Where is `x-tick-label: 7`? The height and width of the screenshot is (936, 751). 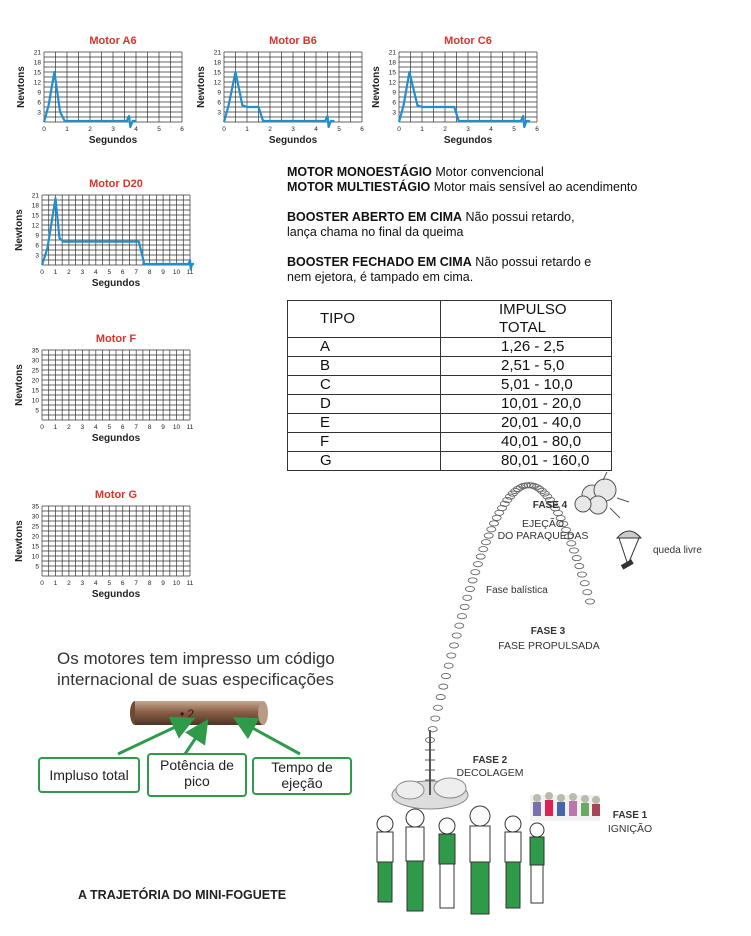 x-tick-label: 7 is located at coordinates (136, 272).